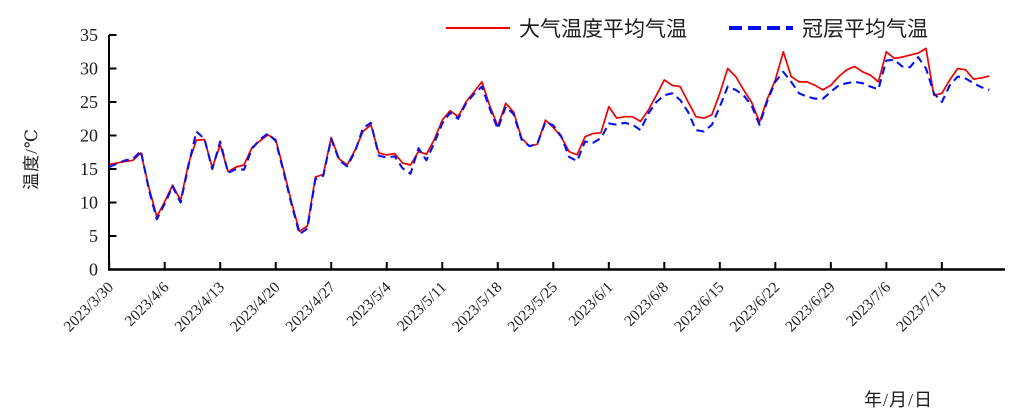  I want to click on x-tick-label: 2023/5/4, so click(369, 304).